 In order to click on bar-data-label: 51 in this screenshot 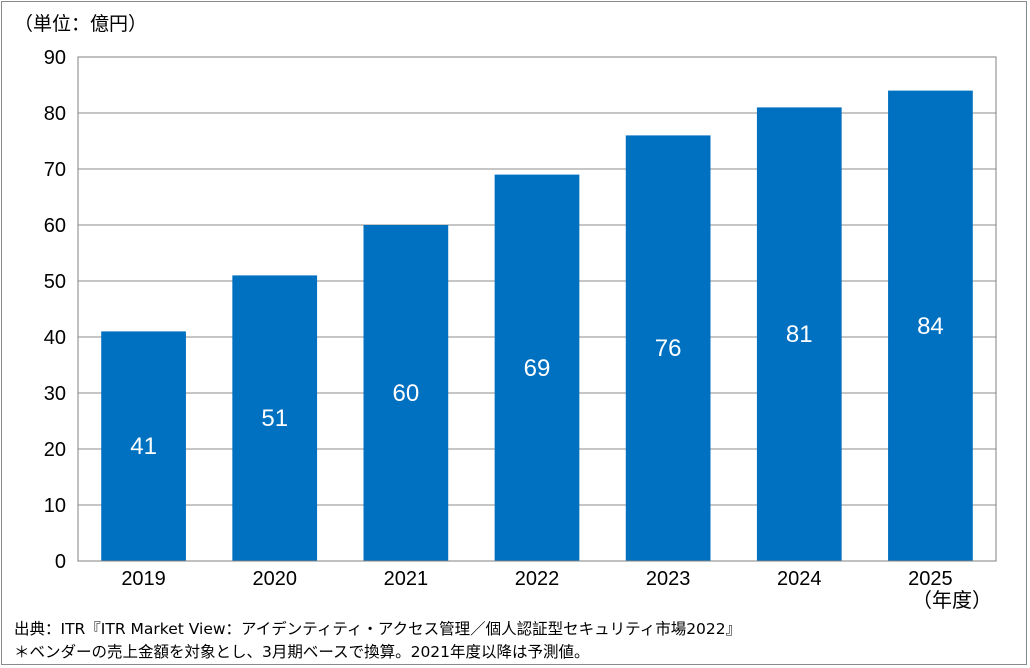, I will do `click(274, 418)`.